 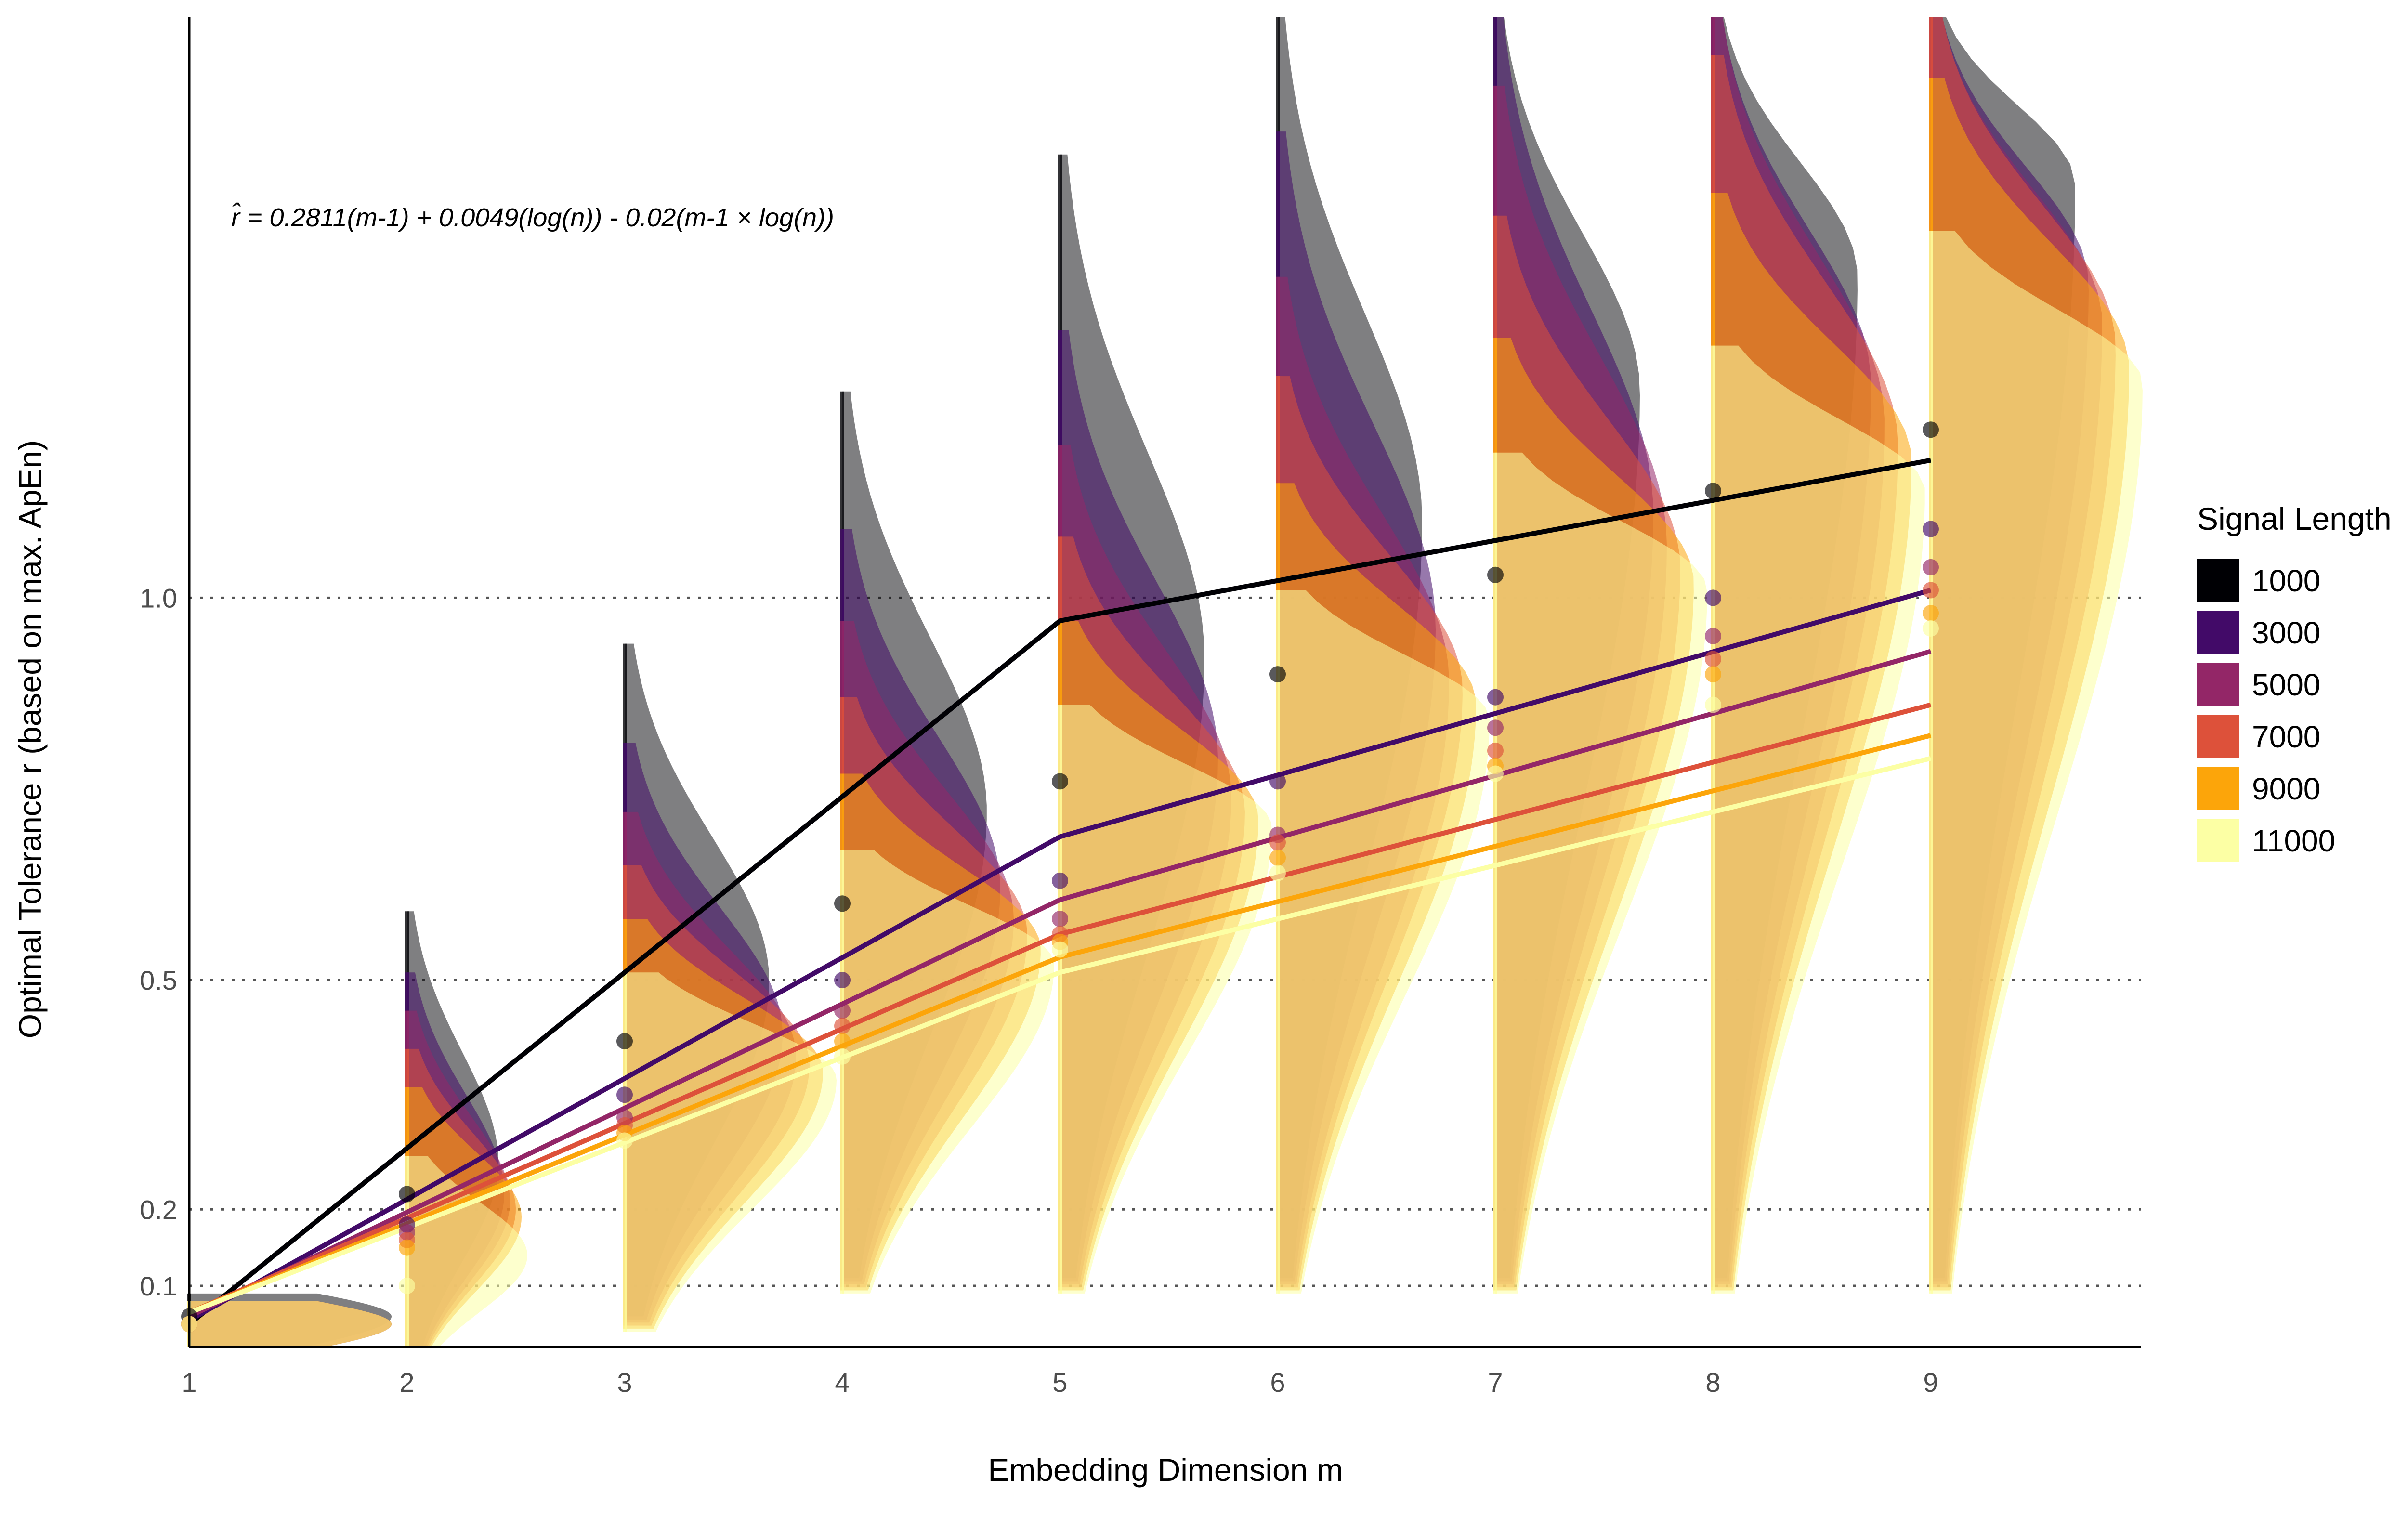 What do you see at coordinates (1165, 1470) in the screenshot?
I see `x-axis-title: Embedding Dimension m` at bounding box center [1165, 1470].